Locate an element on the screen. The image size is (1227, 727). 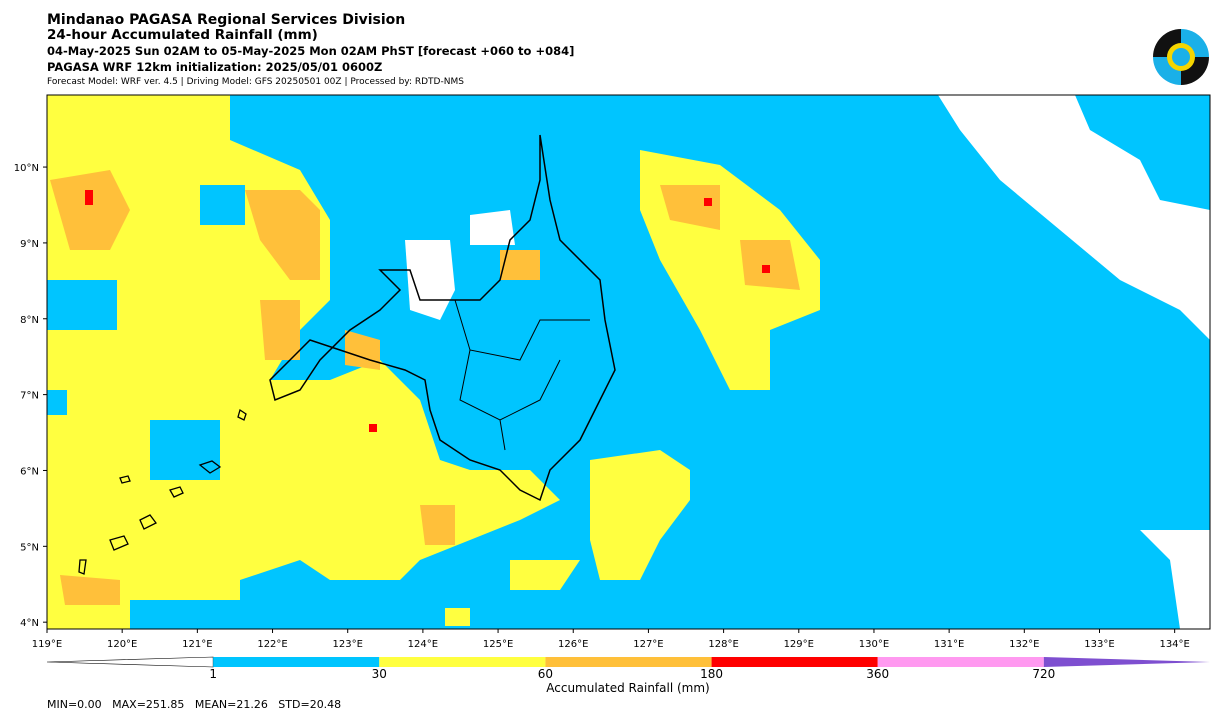
colorbar-under is located at coordinates (130, 662).